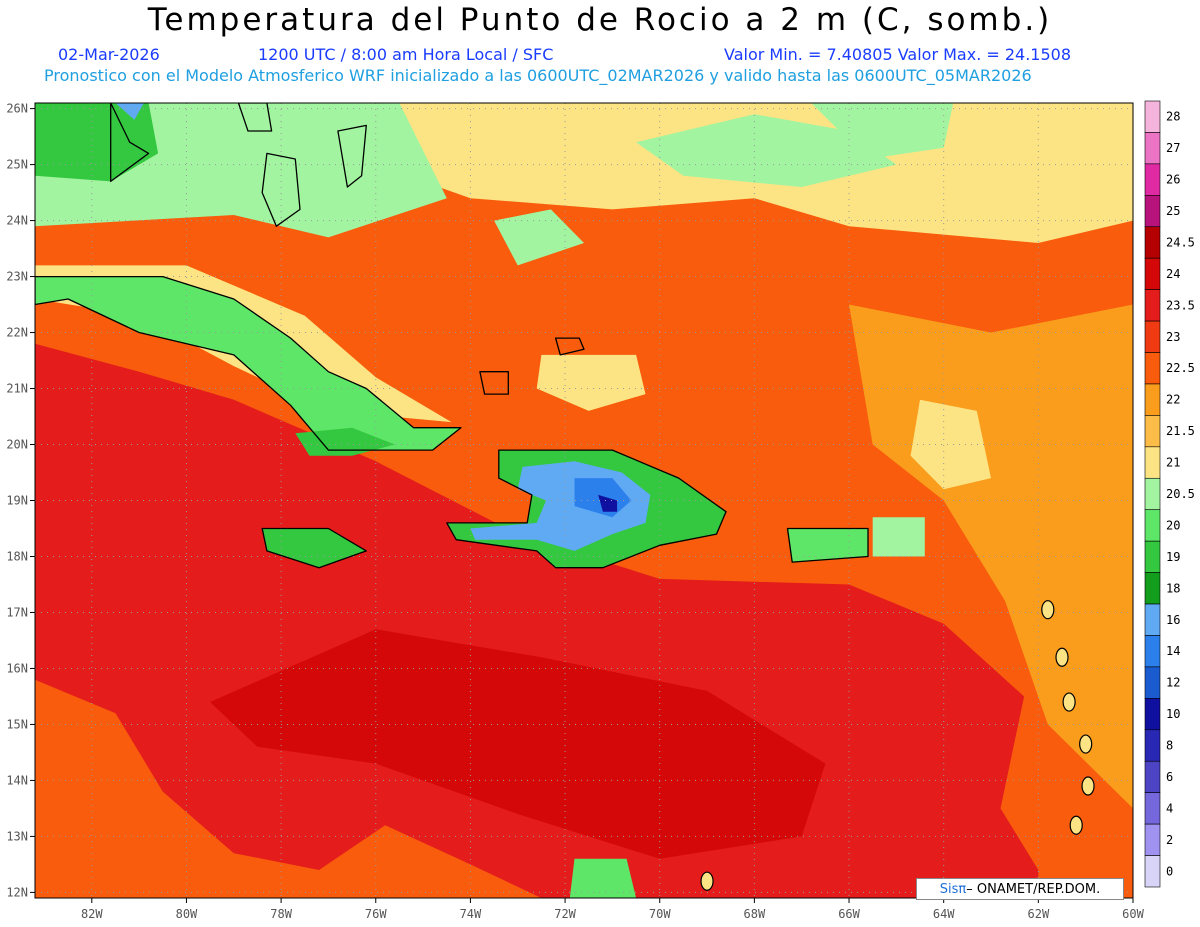 The width and height of the screenshot is (1200, 927). I want to click on legend-label: 21, so click(1173, 463).